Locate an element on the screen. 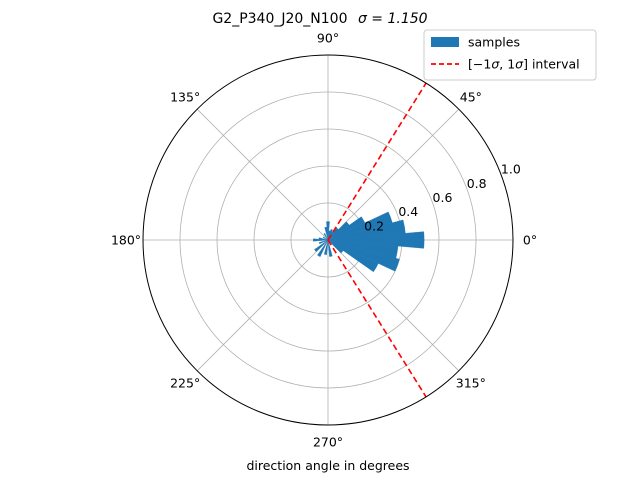  legend-frame is located at coordinates (510, 55).